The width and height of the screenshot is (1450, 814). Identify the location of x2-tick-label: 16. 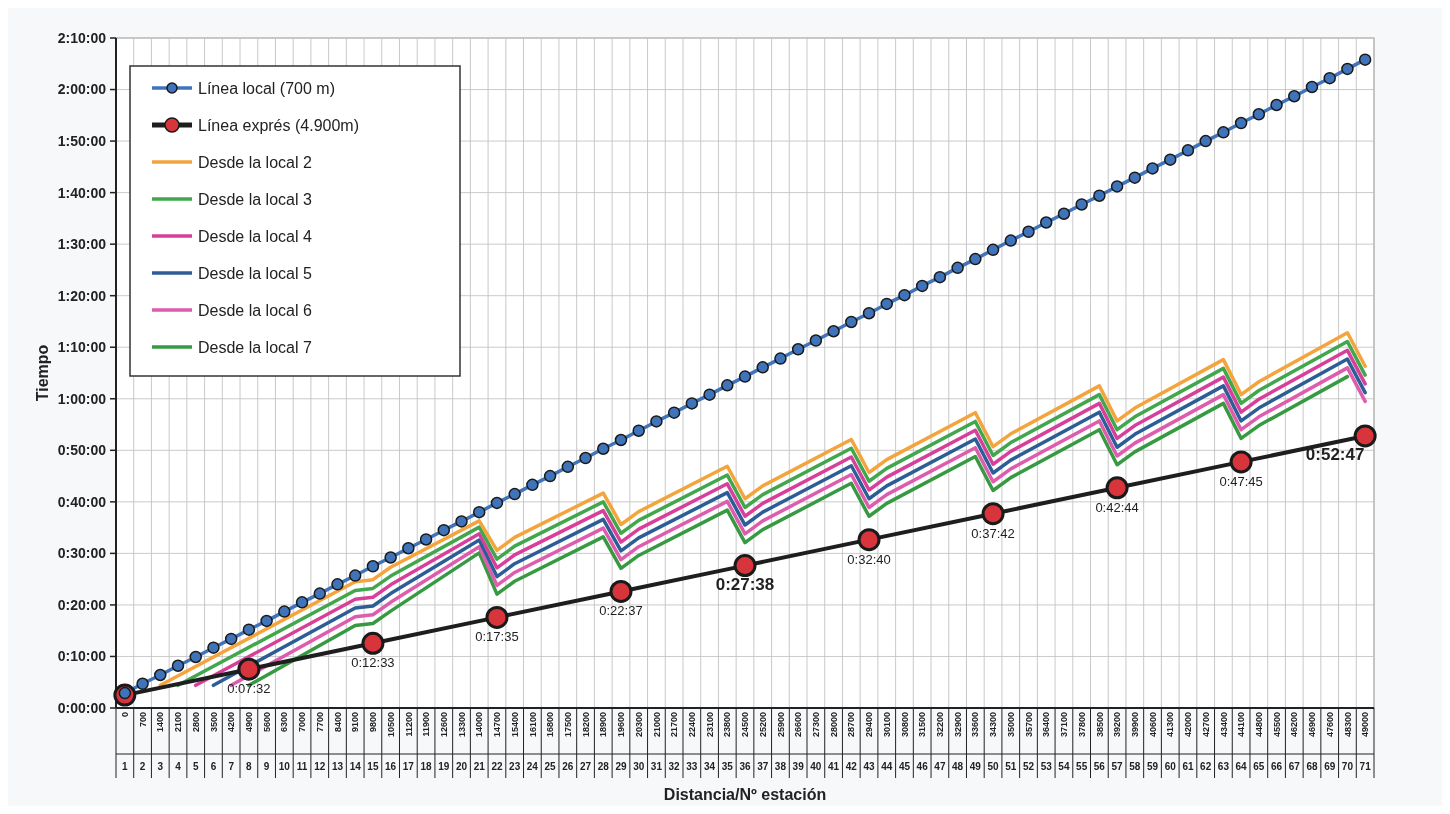
(391, 766).